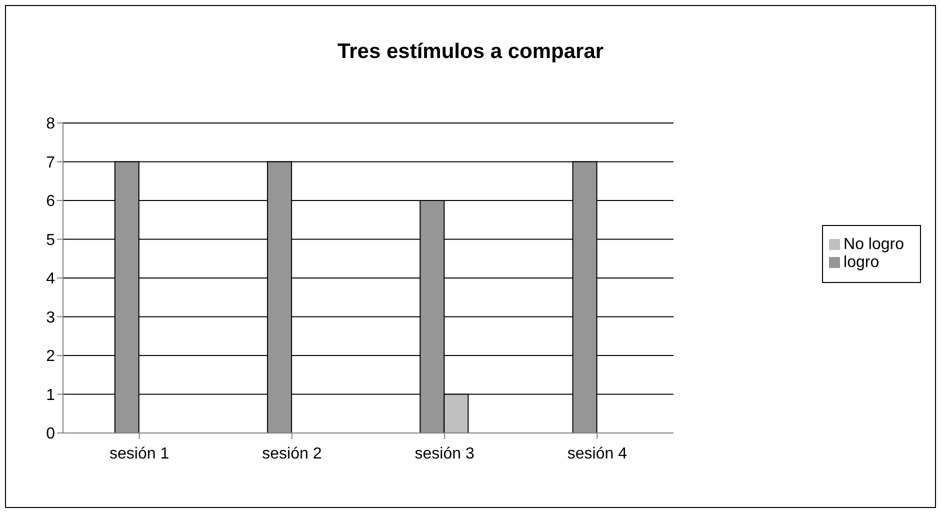 This screenshot has width=941, height=513. What do you see at coordinates (292, 453) in the screenshot?
I see `x-tick-label: sesión 2` at bounding box center [292, 453].